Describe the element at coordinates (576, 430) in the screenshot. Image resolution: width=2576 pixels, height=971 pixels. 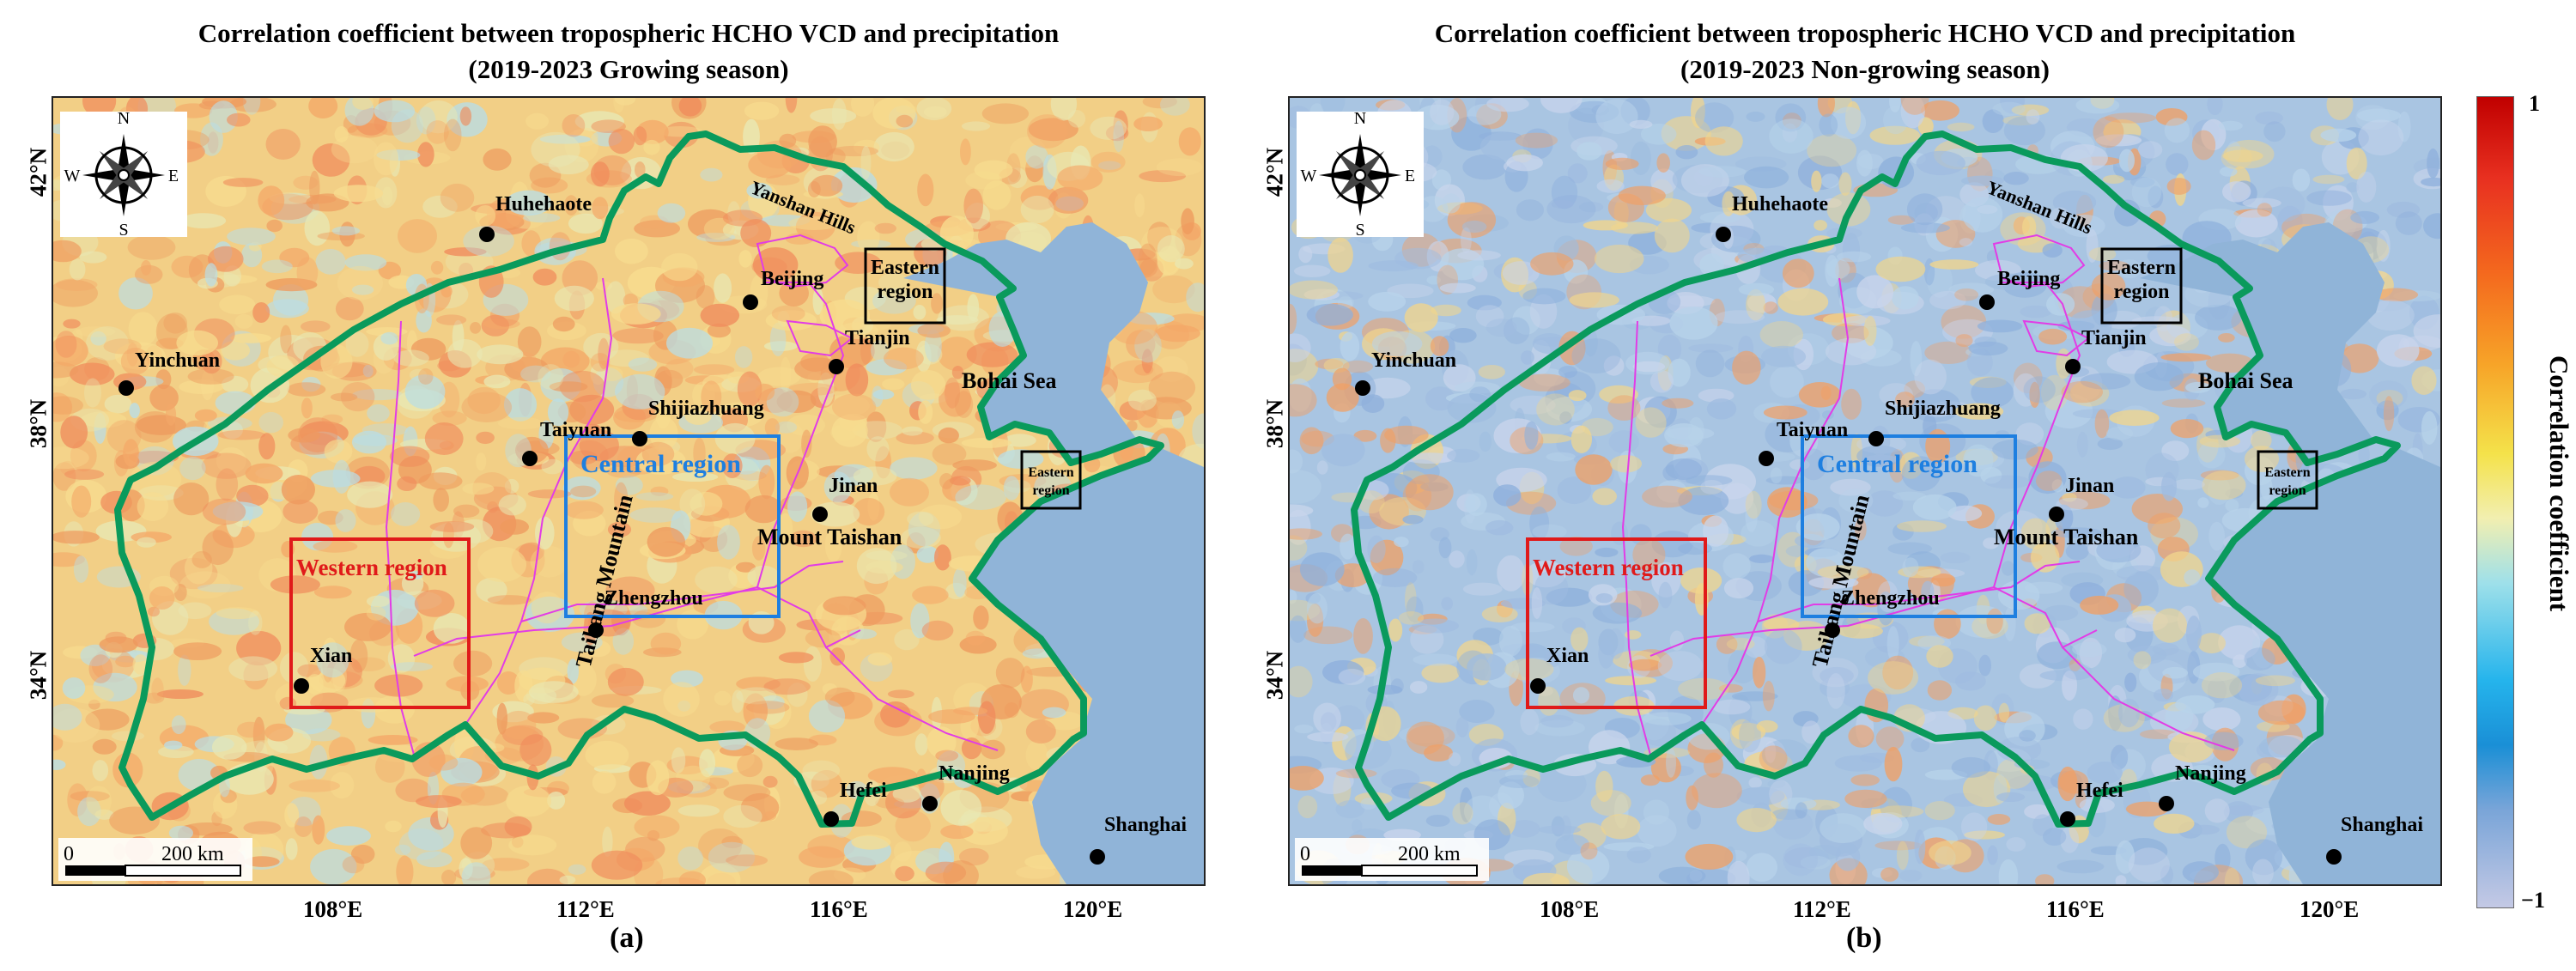
I see `city-label: Taiyuan` at that location.